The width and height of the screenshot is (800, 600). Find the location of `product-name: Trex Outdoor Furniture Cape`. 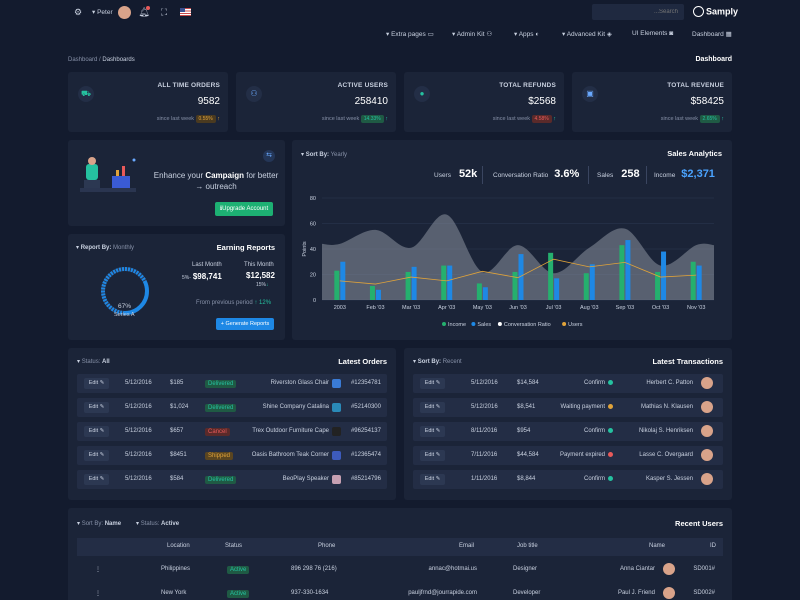

product-name: Trex Outdoor Furniture Cape is located at coordinates (290, 431).